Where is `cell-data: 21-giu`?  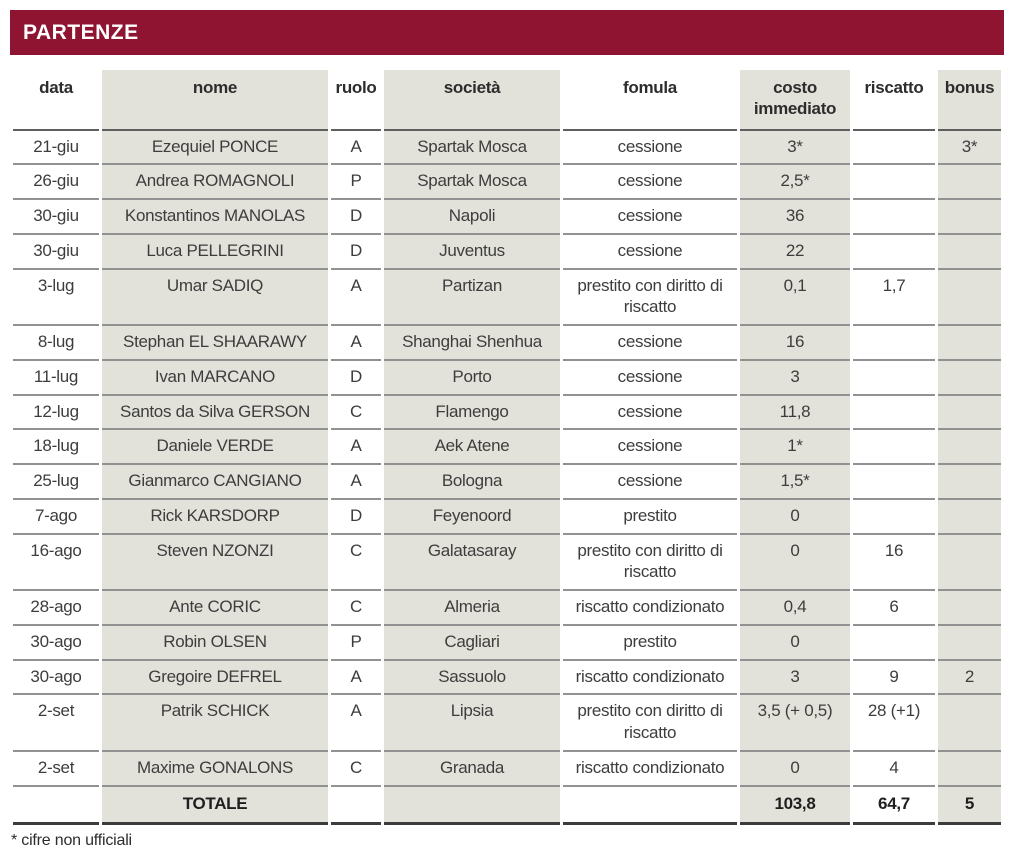 cell-data: 21-giu is located at coordinates (56, 148).